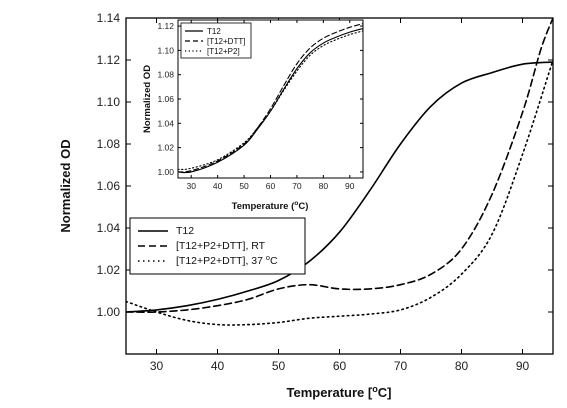 The image size is (567, 408). Describe the element at coordinates (244, 186) in the screenshot. I see `inset-x-tick-label: 50` at that location.